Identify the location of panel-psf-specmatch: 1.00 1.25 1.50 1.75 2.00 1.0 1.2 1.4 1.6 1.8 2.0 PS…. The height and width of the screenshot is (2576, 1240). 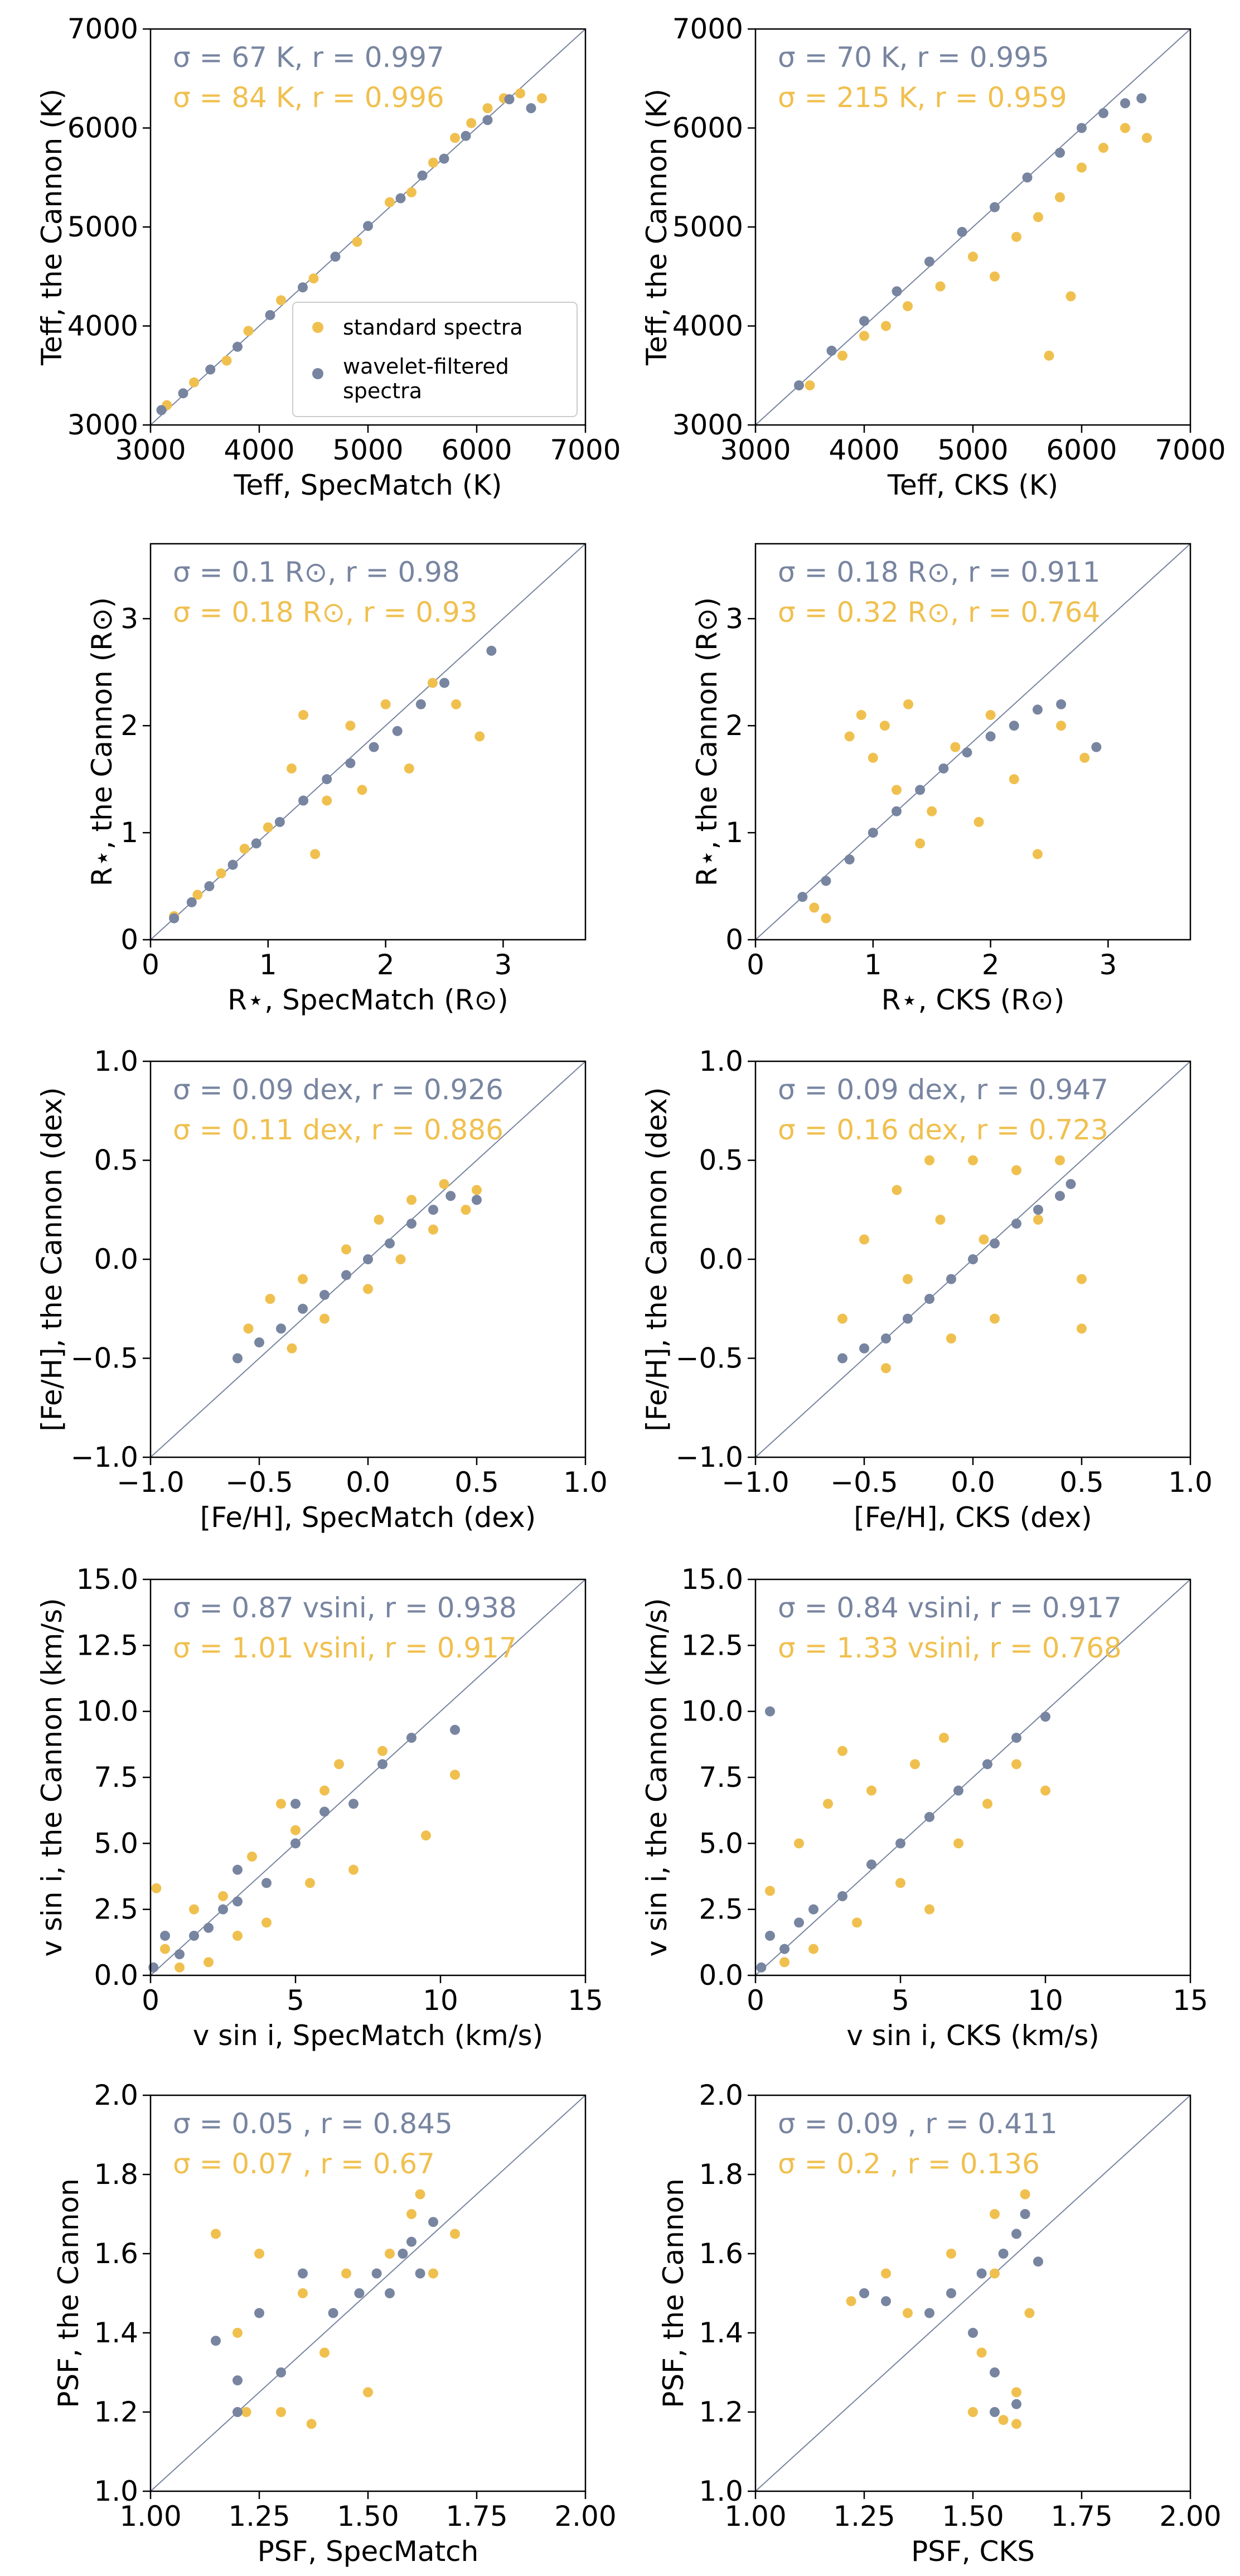
(334, 2324).